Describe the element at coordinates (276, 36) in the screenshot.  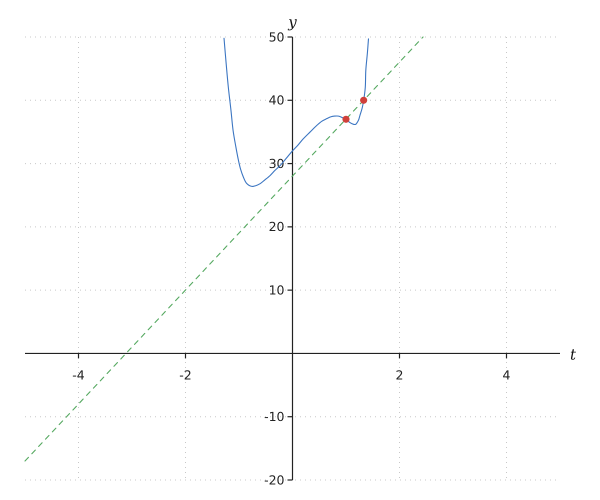
I see `y-tick-label: 50` at that location.